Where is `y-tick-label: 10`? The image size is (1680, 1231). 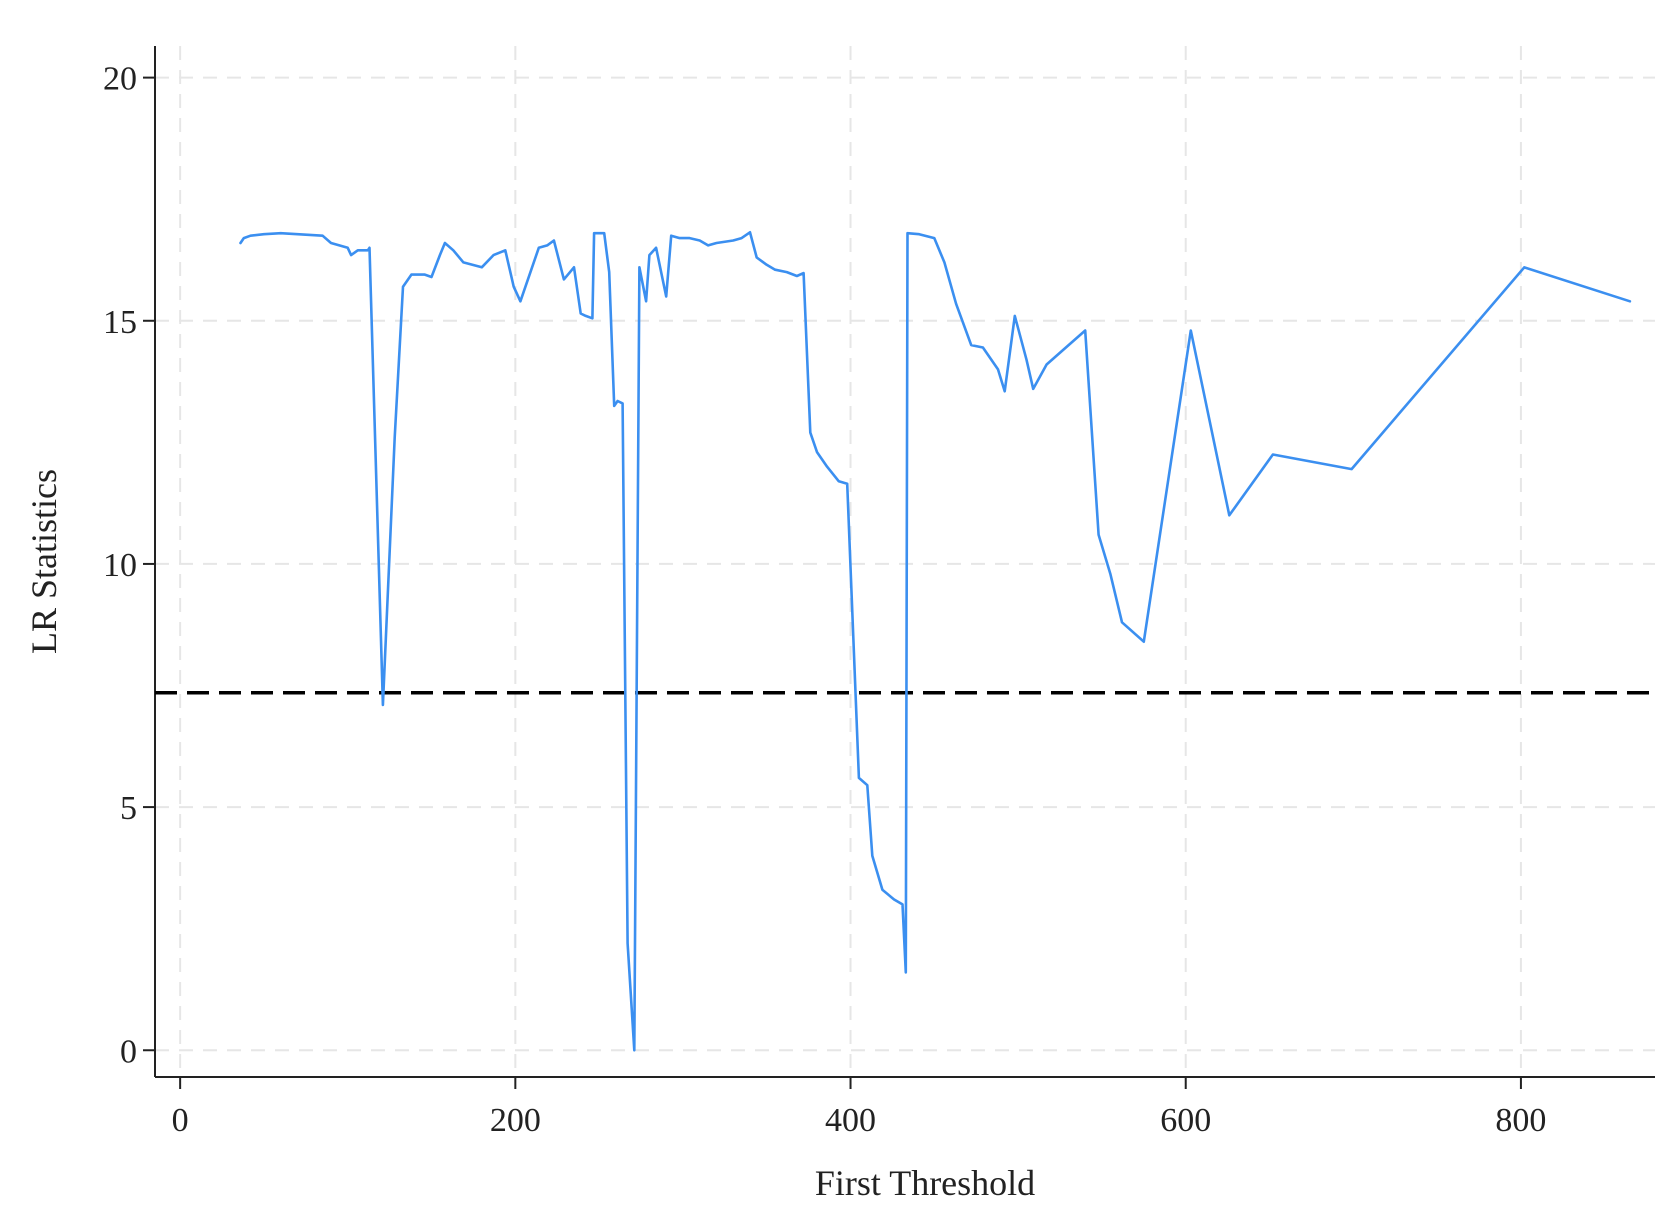
y-tick-label: 10 is located at coordinates (120, 565).